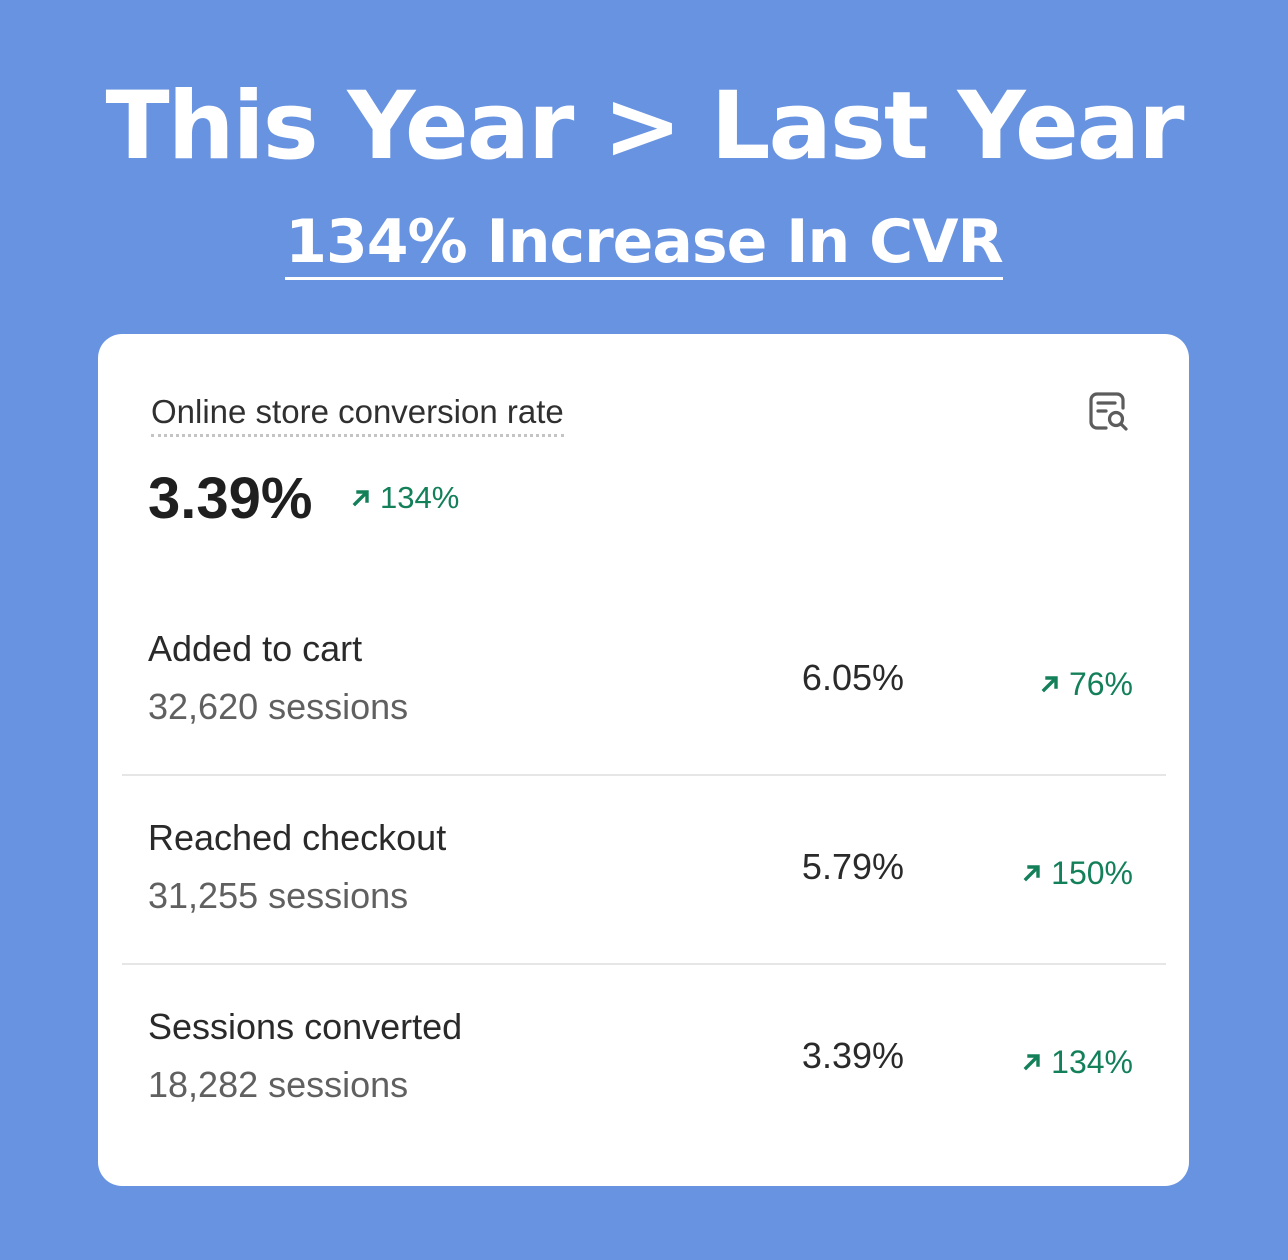 Image resolution: width=1288 pixels, height=1260 pixels. I want to click on row-rate: 6.05%, so click(852, 677).